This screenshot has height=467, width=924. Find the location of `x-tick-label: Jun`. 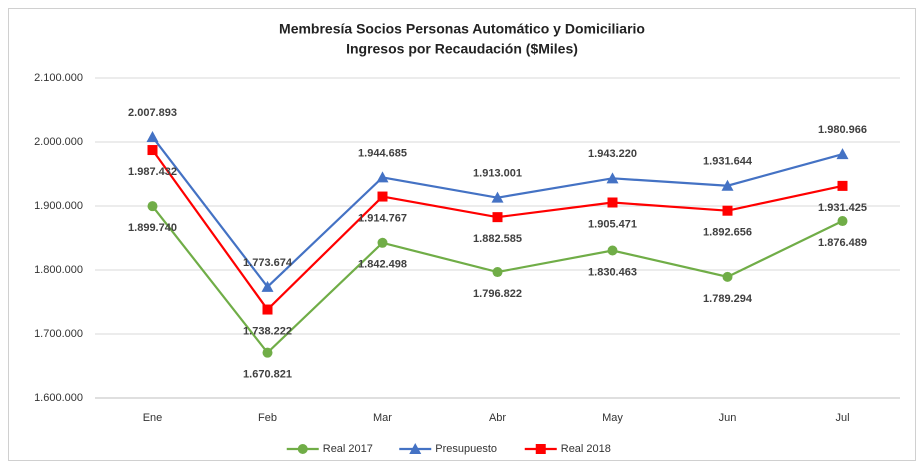

x-tick-label: Jun is located at coordinates (728, 418).